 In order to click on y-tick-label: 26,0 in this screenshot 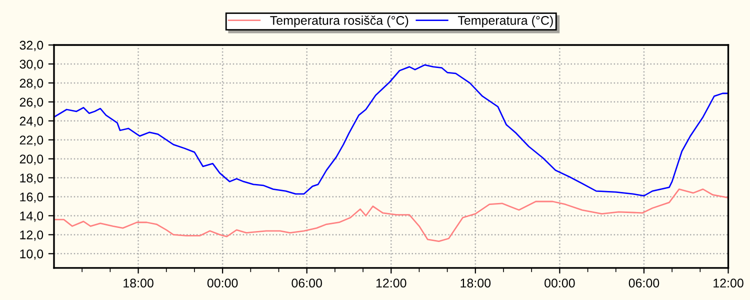, I will do `click(32, 103)`.